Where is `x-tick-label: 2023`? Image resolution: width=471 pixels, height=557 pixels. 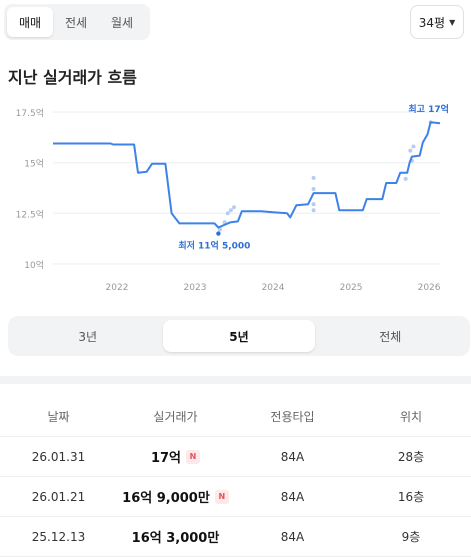
x-tick-label: 2023 is located at coordinates (195, 288).